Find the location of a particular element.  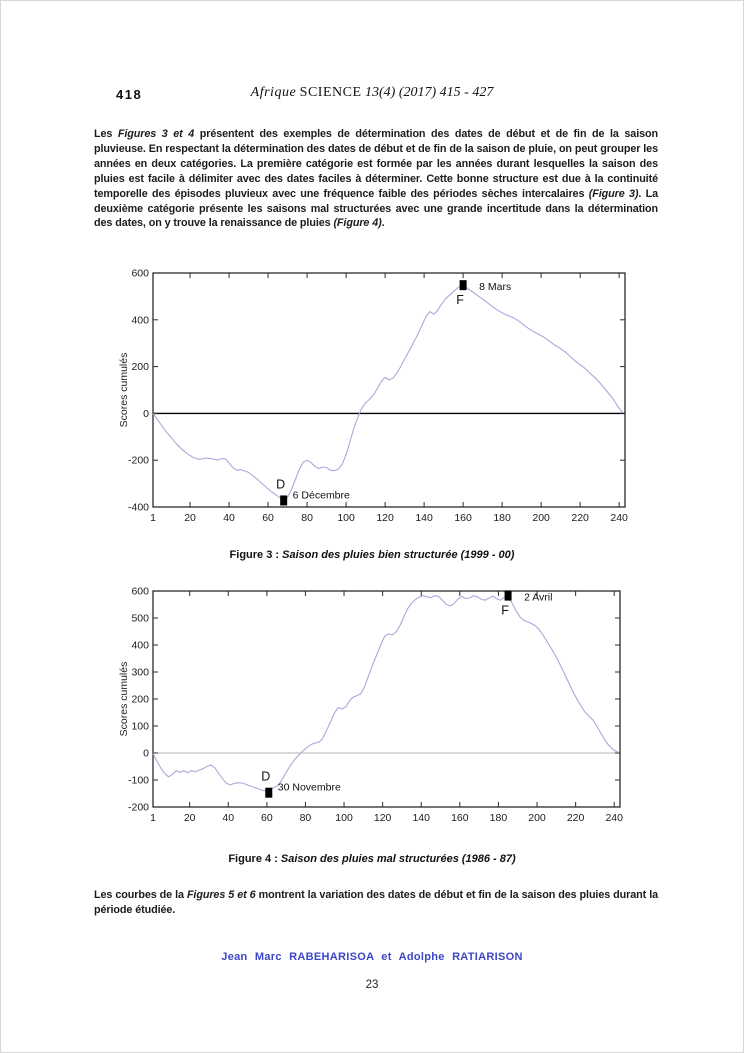

journal-header: Afrique SCIENCE 13(4) (2017) 415 - 427 is located at coordinates (372, 93).